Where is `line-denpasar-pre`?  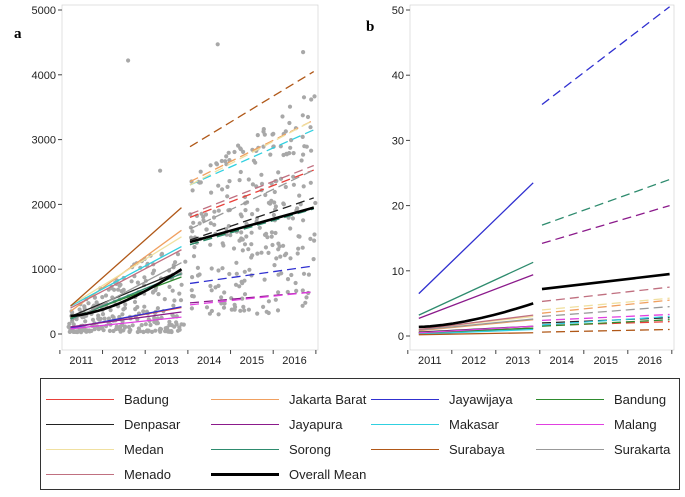 line-denpasar-pre is located at coordinates (126, 293).